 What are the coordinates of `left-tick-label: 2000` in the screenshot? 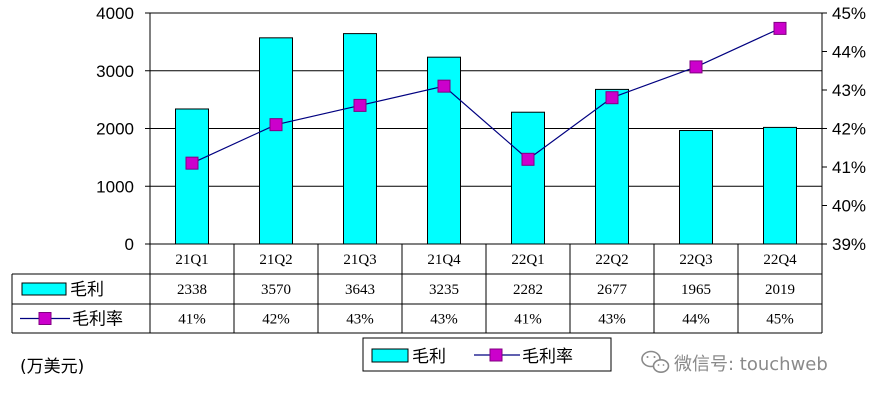 It's located at (115, 129).